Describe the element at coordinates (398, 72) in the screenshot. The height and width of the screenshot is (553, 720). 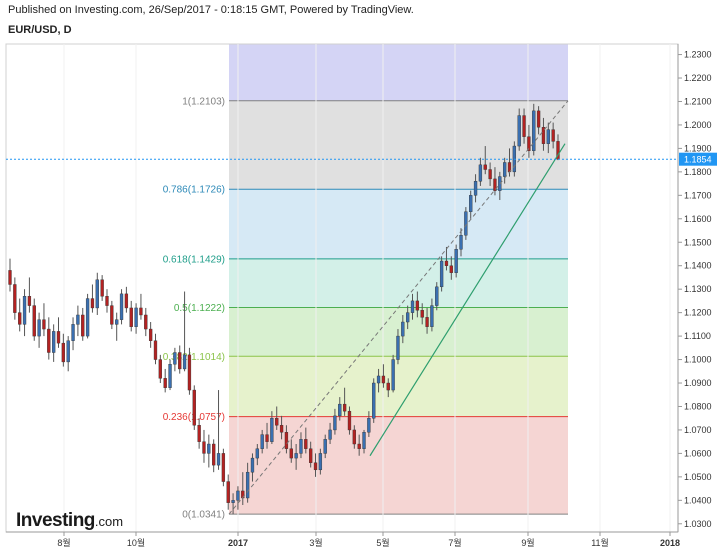
I see `fib-extension-zone` at that location.